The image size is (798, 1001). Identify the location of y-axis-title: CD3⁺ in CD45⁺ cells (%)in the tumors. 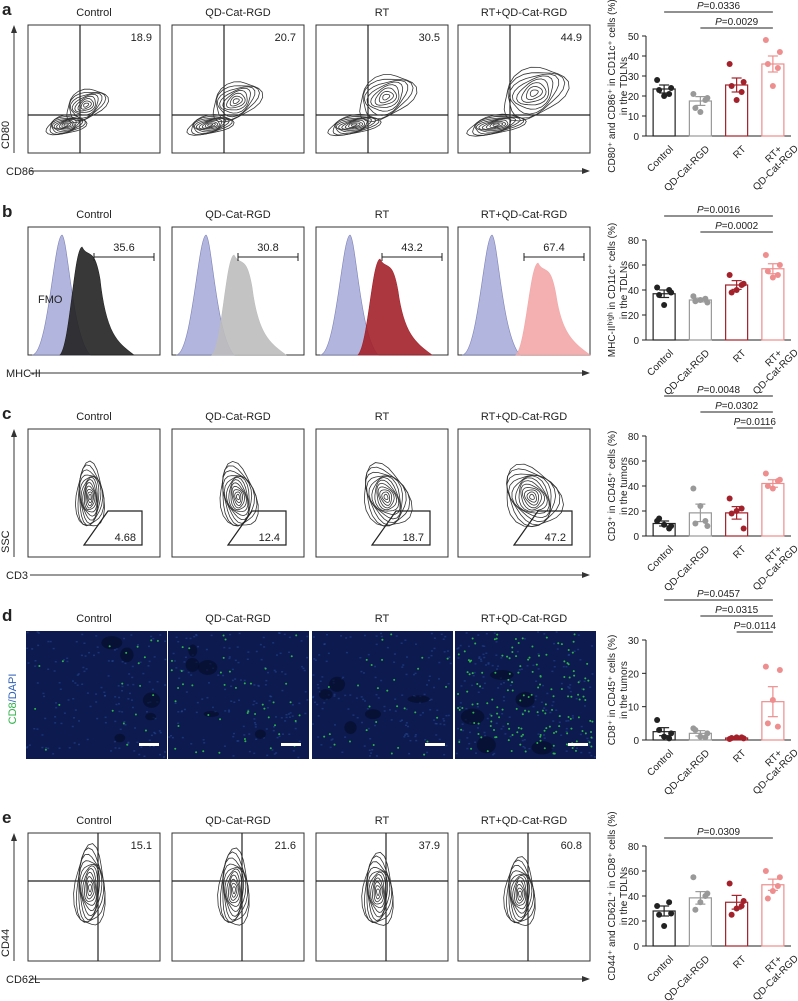
(618, 486).